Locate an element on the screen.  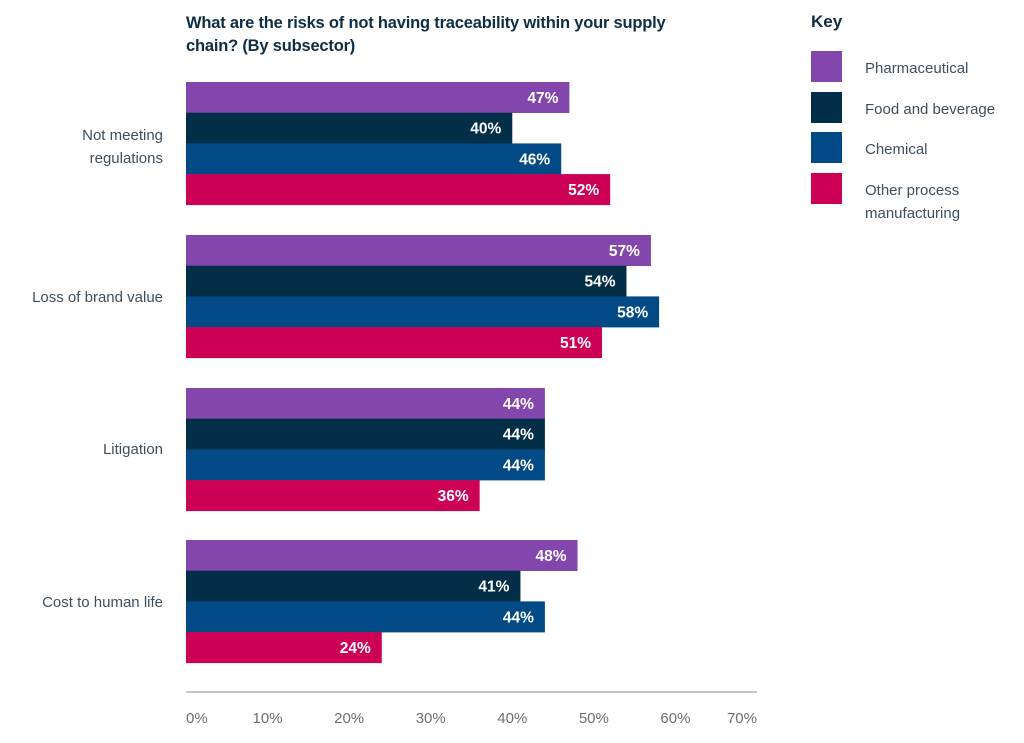
bar-value-label: 57% is located at coordinates (624, 251).